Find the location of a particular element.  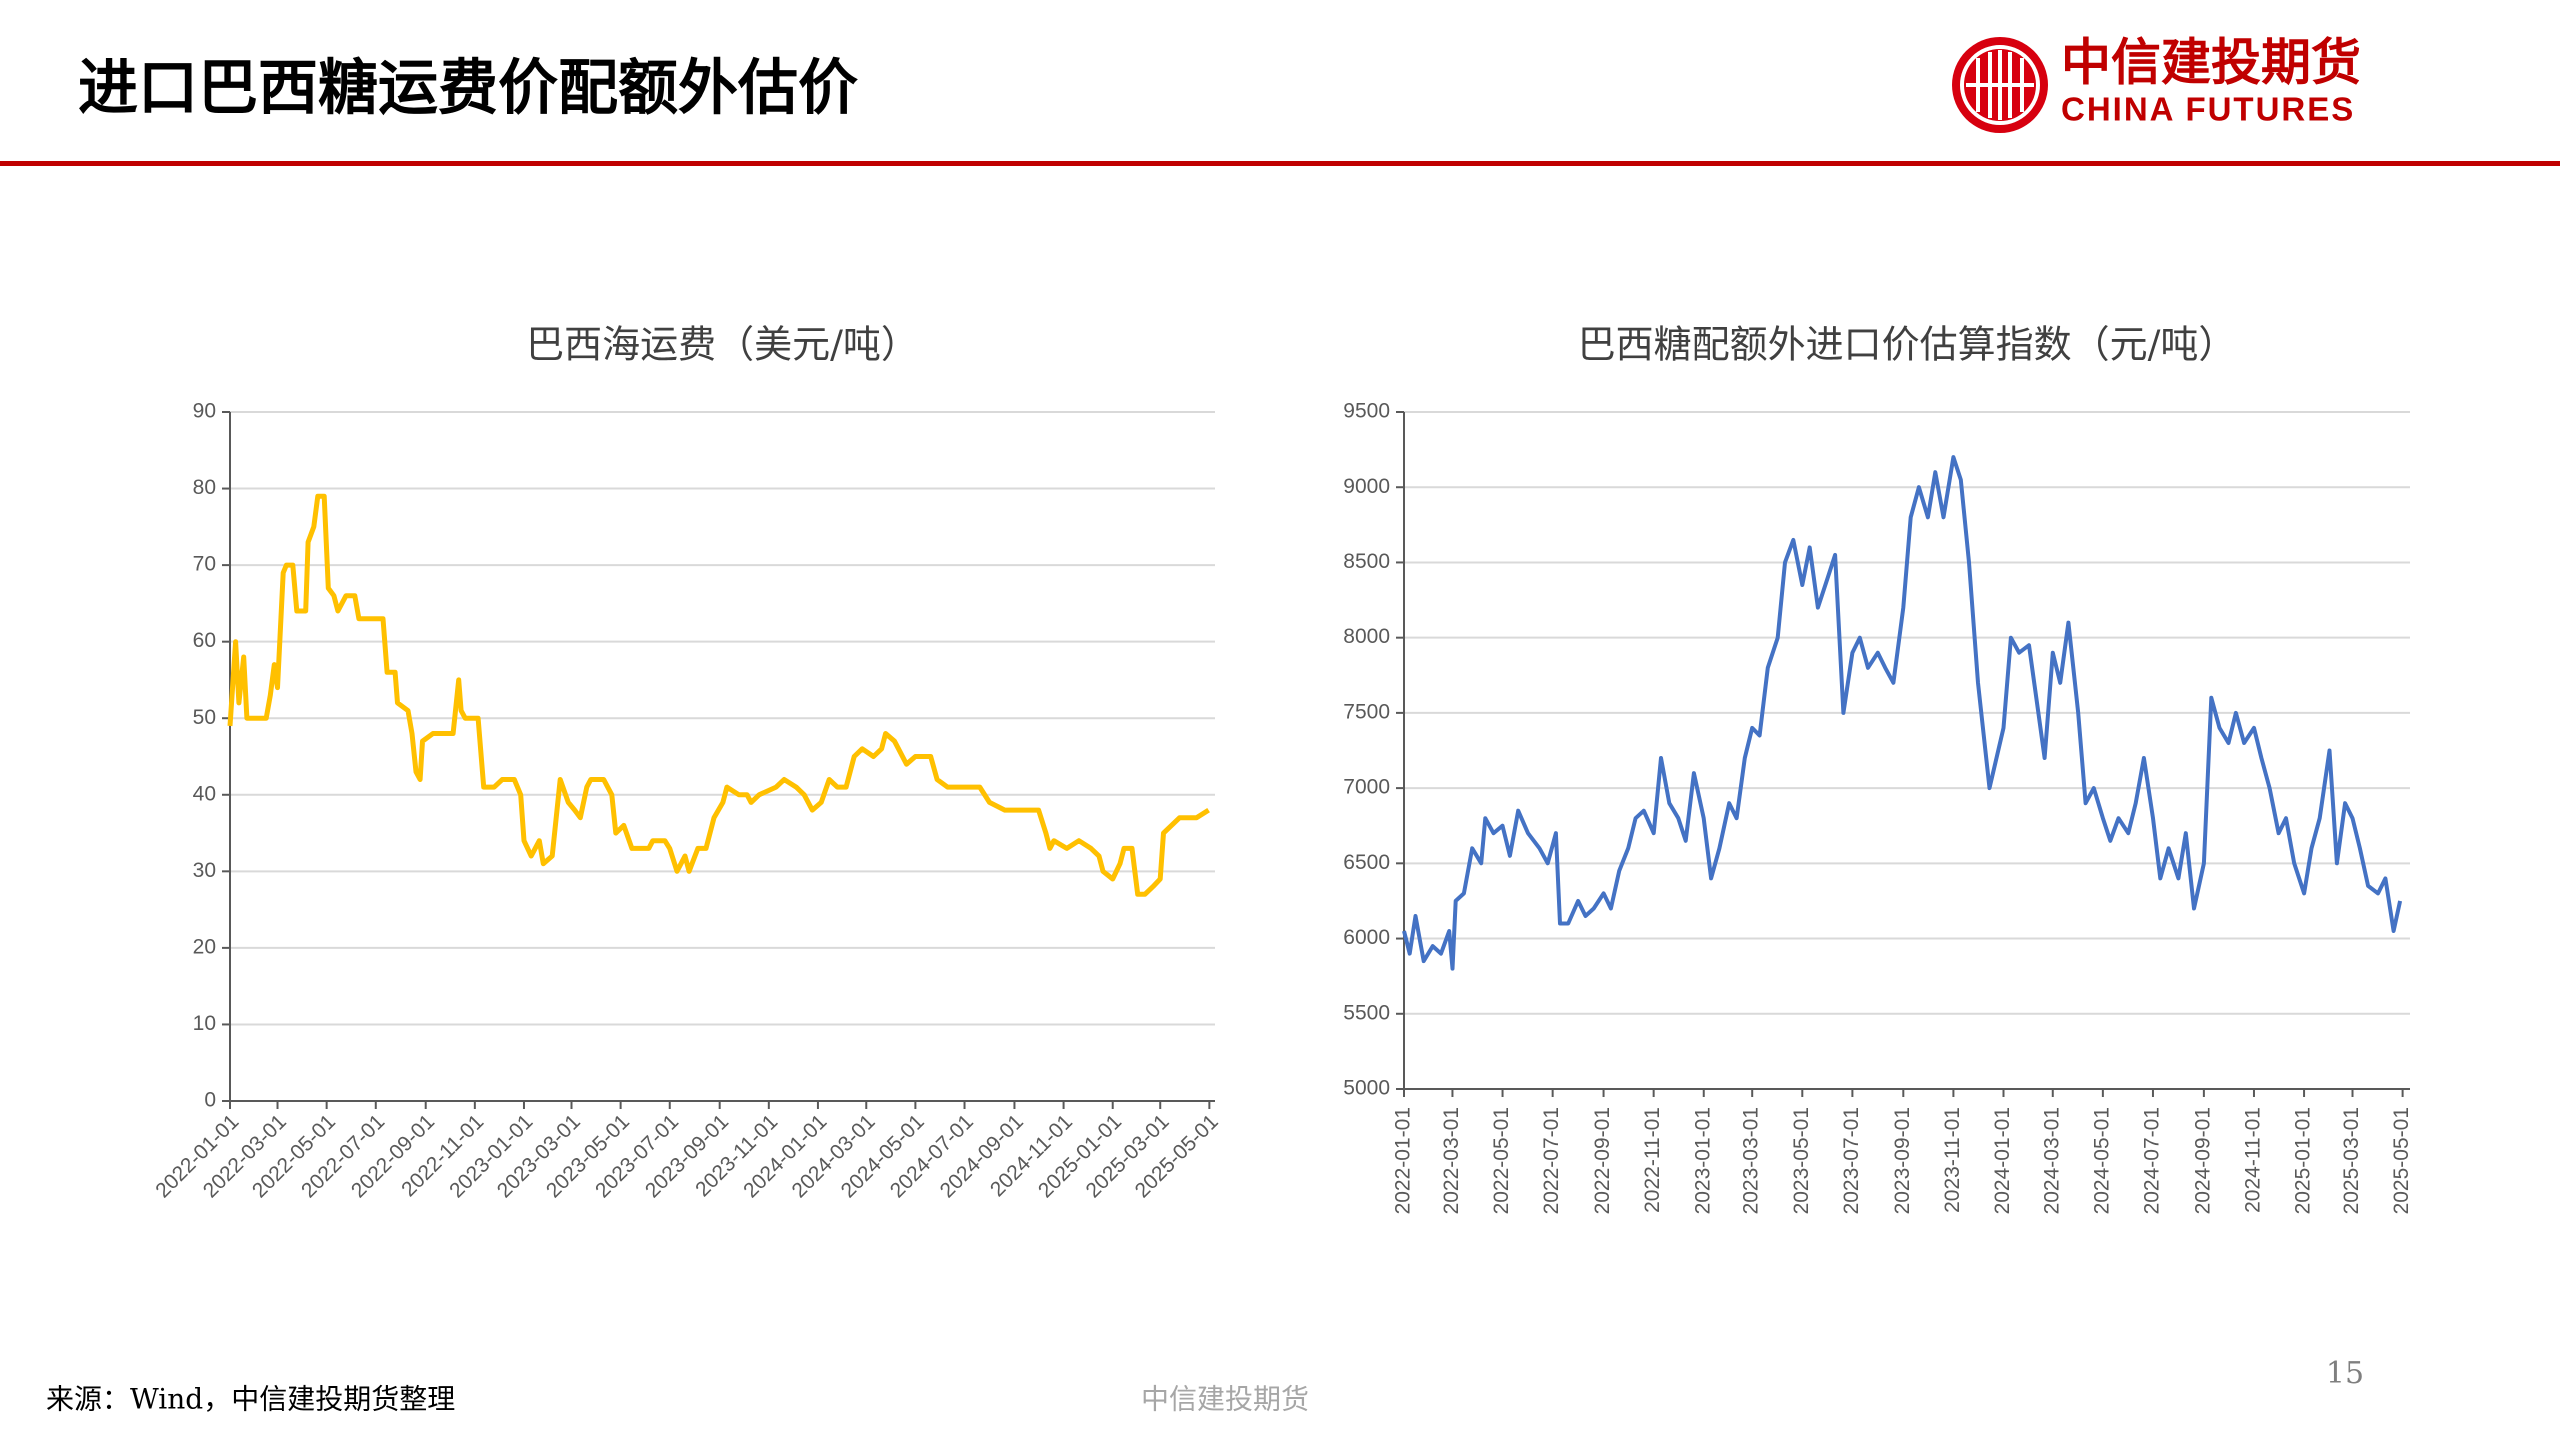

y-tick-label: 9000 is located at coordinates (1366, 486).